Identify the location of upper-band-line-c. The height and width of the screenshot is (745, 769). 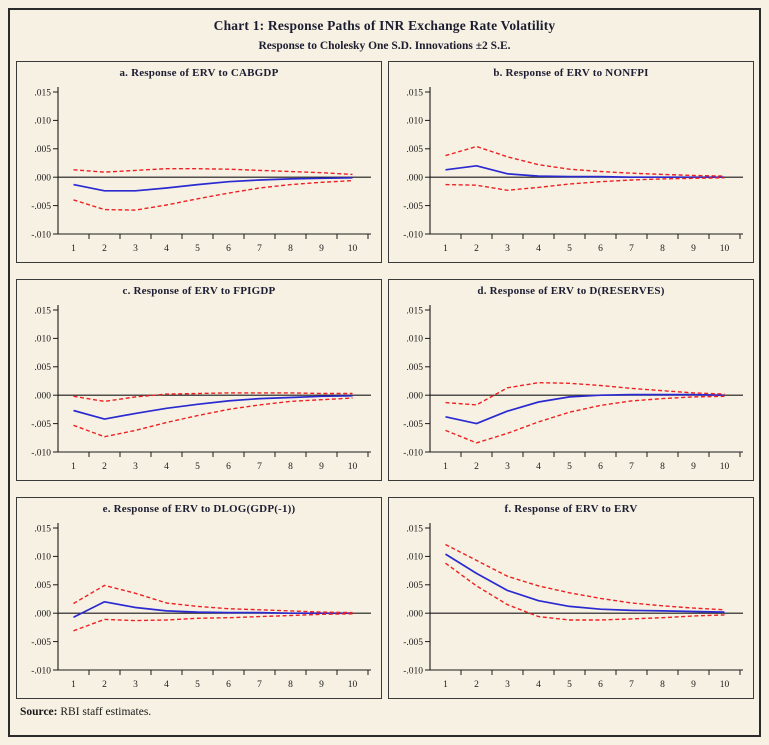
(213, 397).